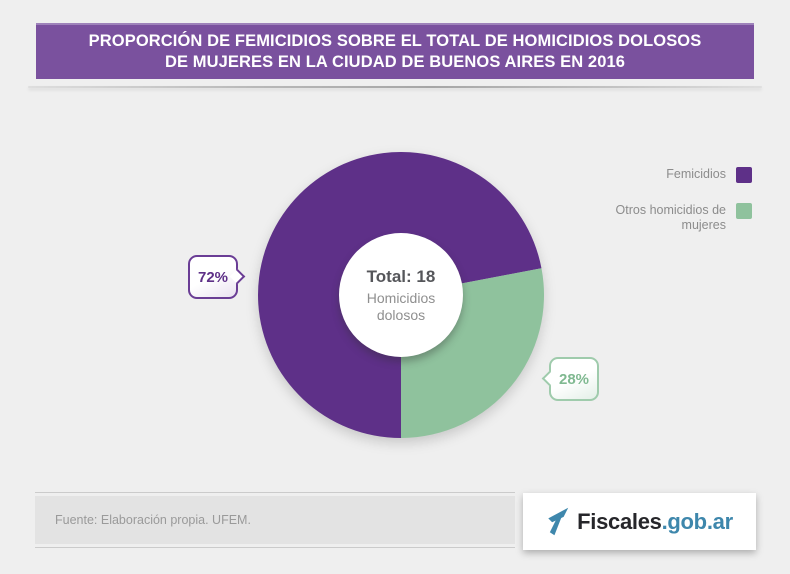 The height and width of the screenshot is (574, 790). Describe the element at coordinates (619, 521) in the screenshot. I see `logo-text-fiscales: Fiscales` at that location.